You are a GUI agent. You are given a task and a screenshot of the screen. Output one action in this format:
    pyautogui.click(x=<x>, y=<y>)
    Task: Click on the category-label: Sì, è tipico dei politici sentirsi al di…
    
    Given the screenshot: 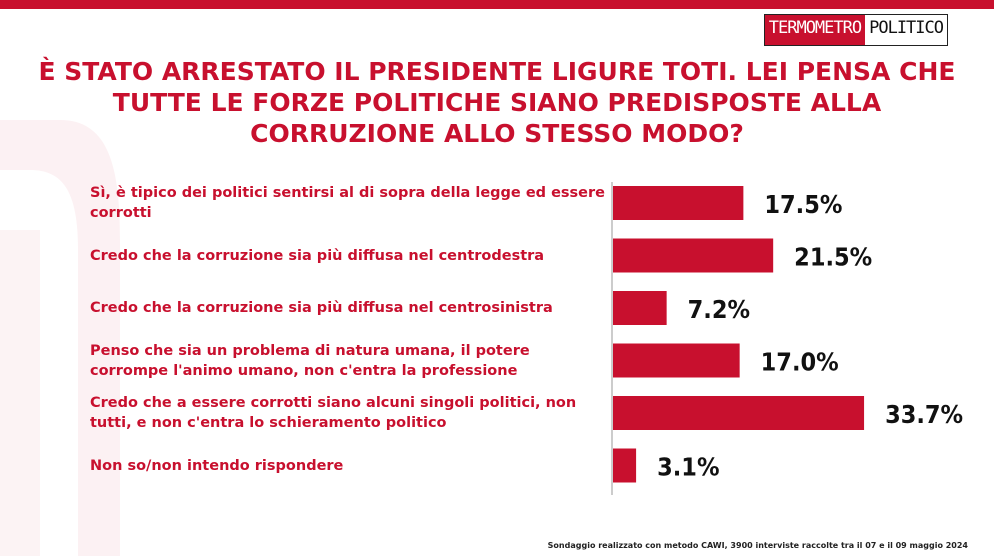 What is the action you would take?
    pyautogui.click(x=347, y=203)
    